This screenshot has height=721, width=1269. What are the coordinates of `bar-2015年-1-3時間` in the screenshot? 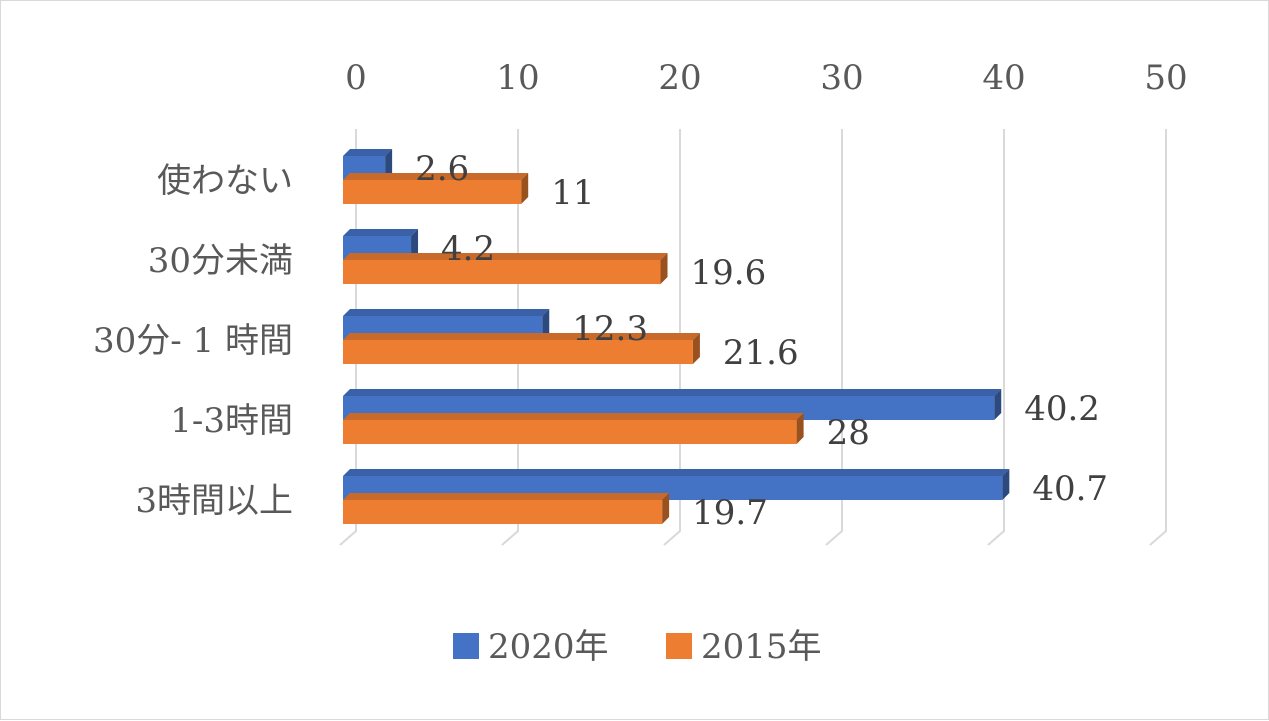 It's located at (570, 432).